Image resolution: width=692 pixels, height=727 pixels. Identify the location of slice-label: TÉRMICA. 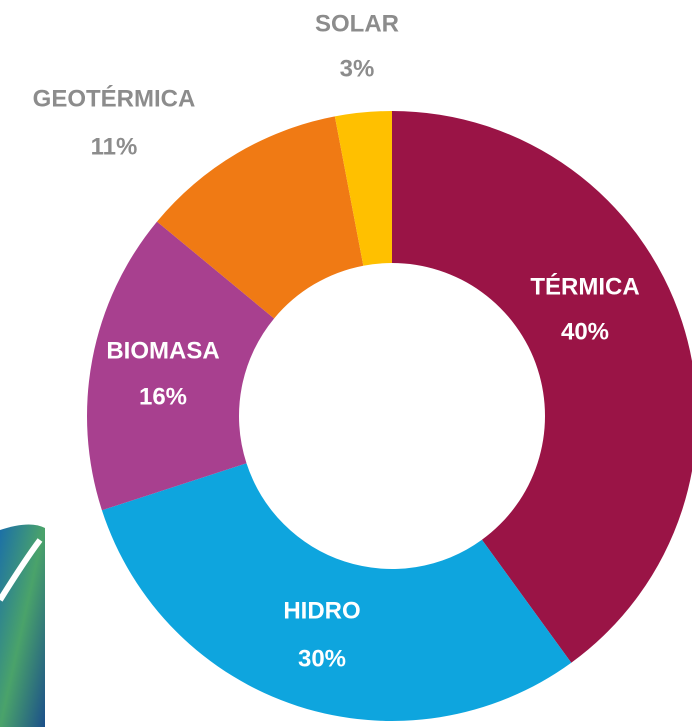
(584, 286).